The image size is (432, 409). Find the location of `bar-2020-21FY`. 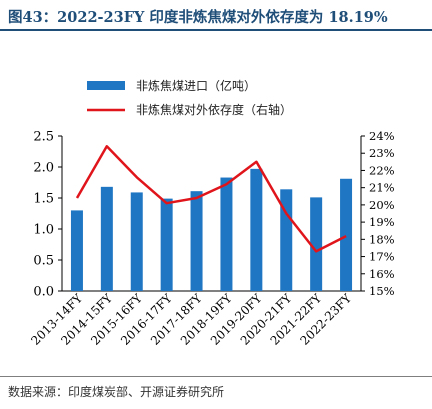

bar-2020-21FY is located at coordinates (286, 240).